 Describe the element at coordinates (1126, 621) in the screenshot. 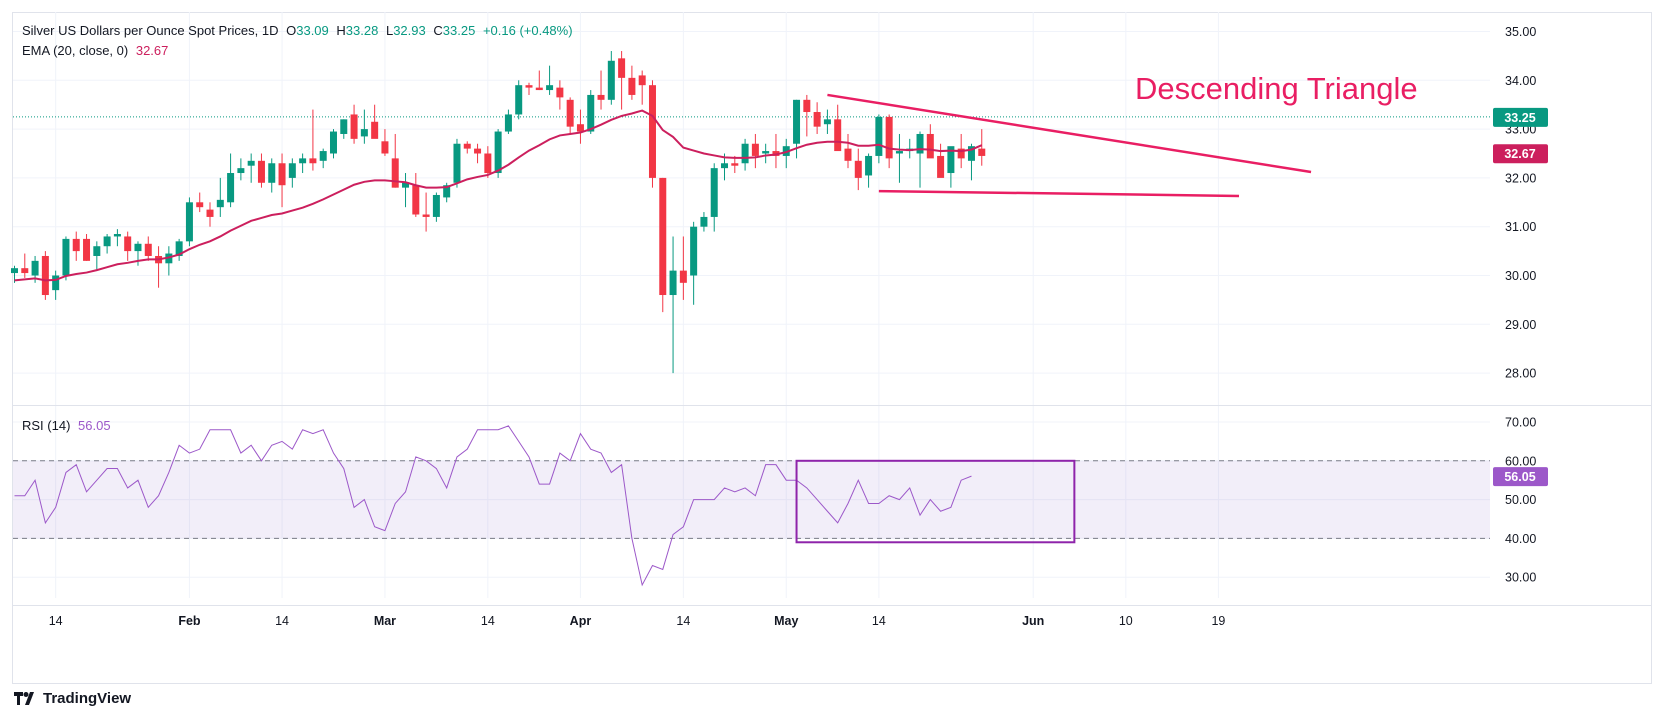

I see `time-tick-label: 10` at that location.